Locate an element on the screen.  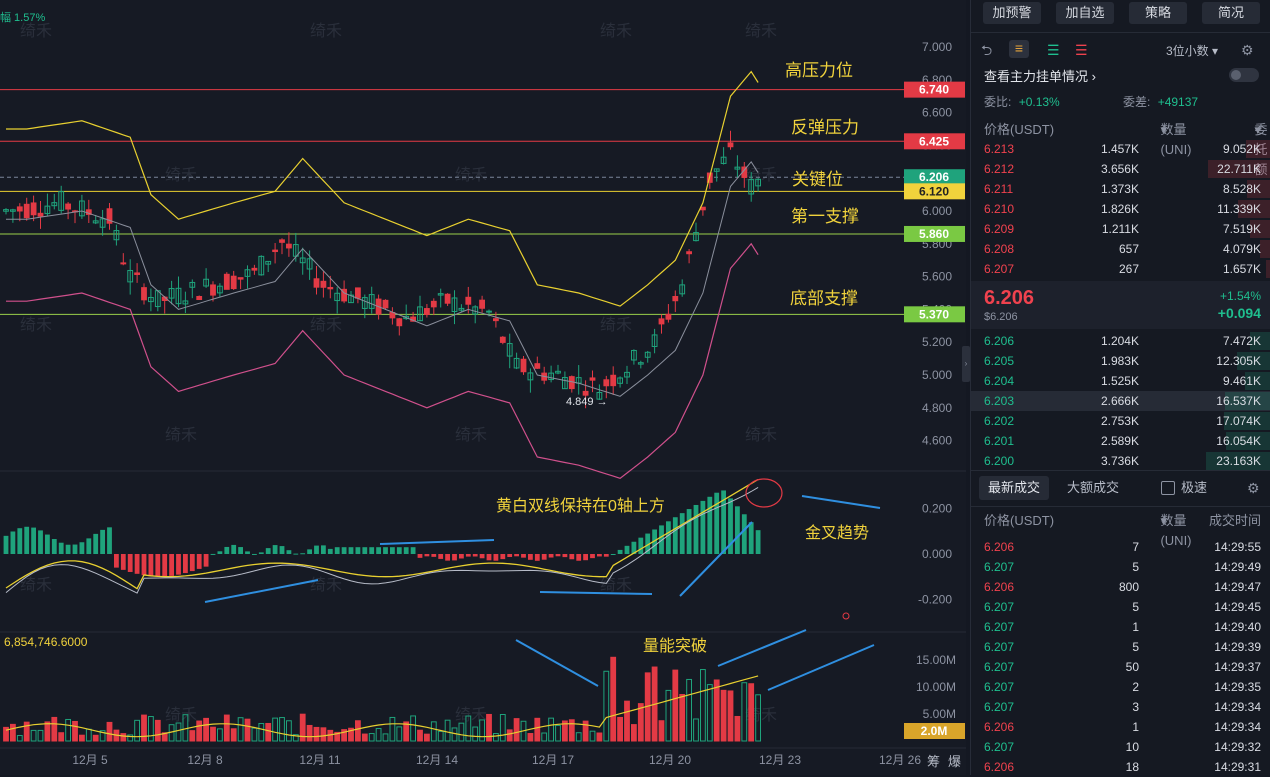
trade-qty-header: 数量(UNI) ▾ is located at coordinates (1175, 529).